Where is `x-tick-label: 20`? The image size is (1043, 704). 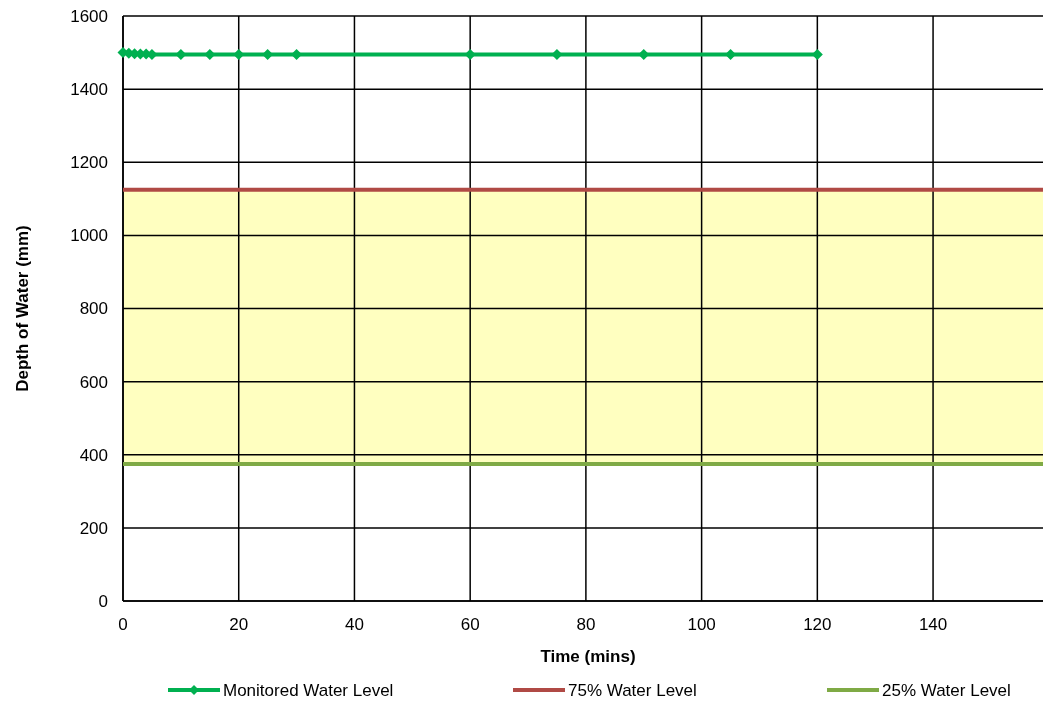
x-tick-label: 20 is located at coordinates (239, 624).